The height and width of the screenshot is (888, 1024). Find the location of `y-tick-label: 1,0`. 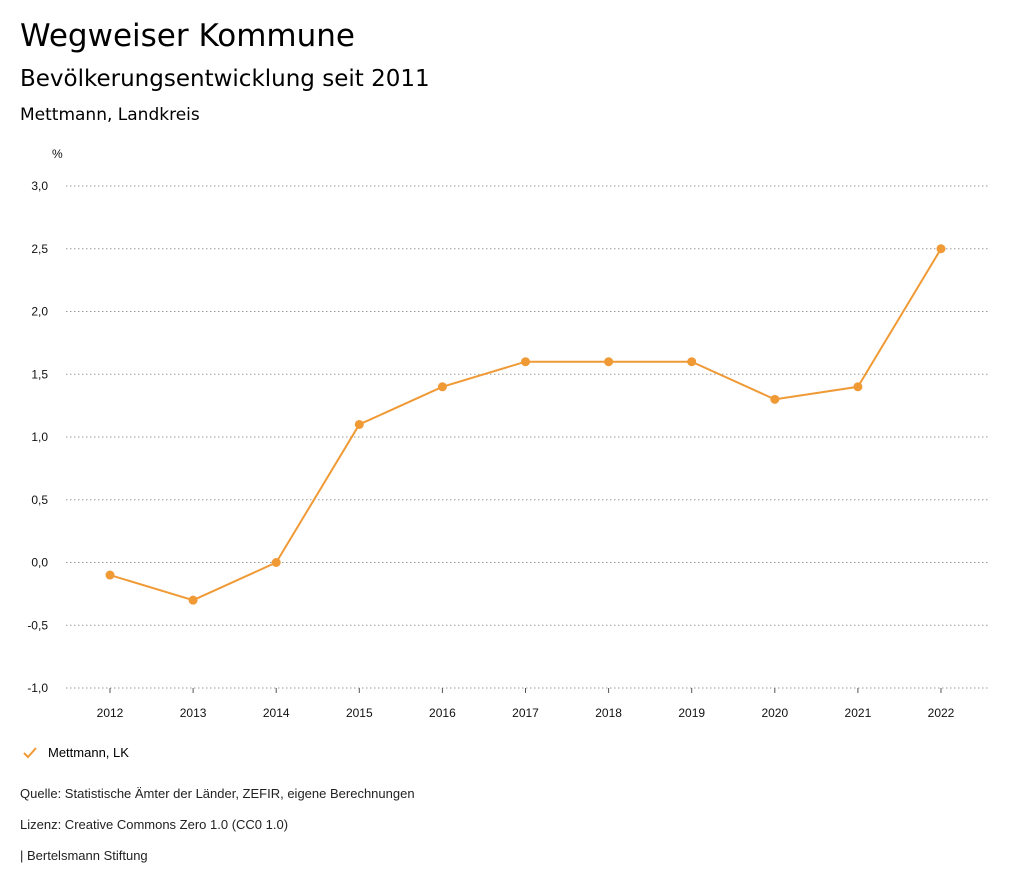

y-tick-label: 1,0 is located at coordinates (39, 437).